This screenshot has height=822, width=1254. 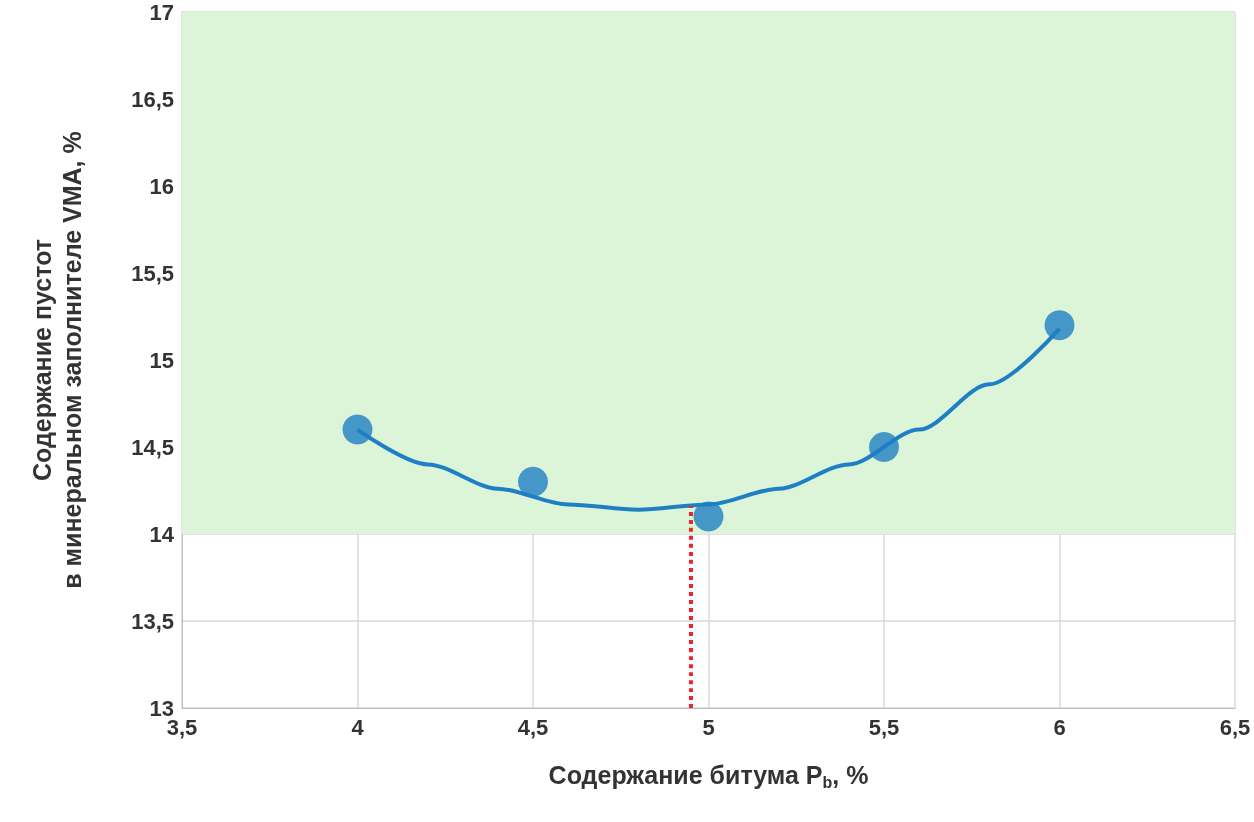 I want to click on y-tick-label: 13,5, so click(x=152, y=621).